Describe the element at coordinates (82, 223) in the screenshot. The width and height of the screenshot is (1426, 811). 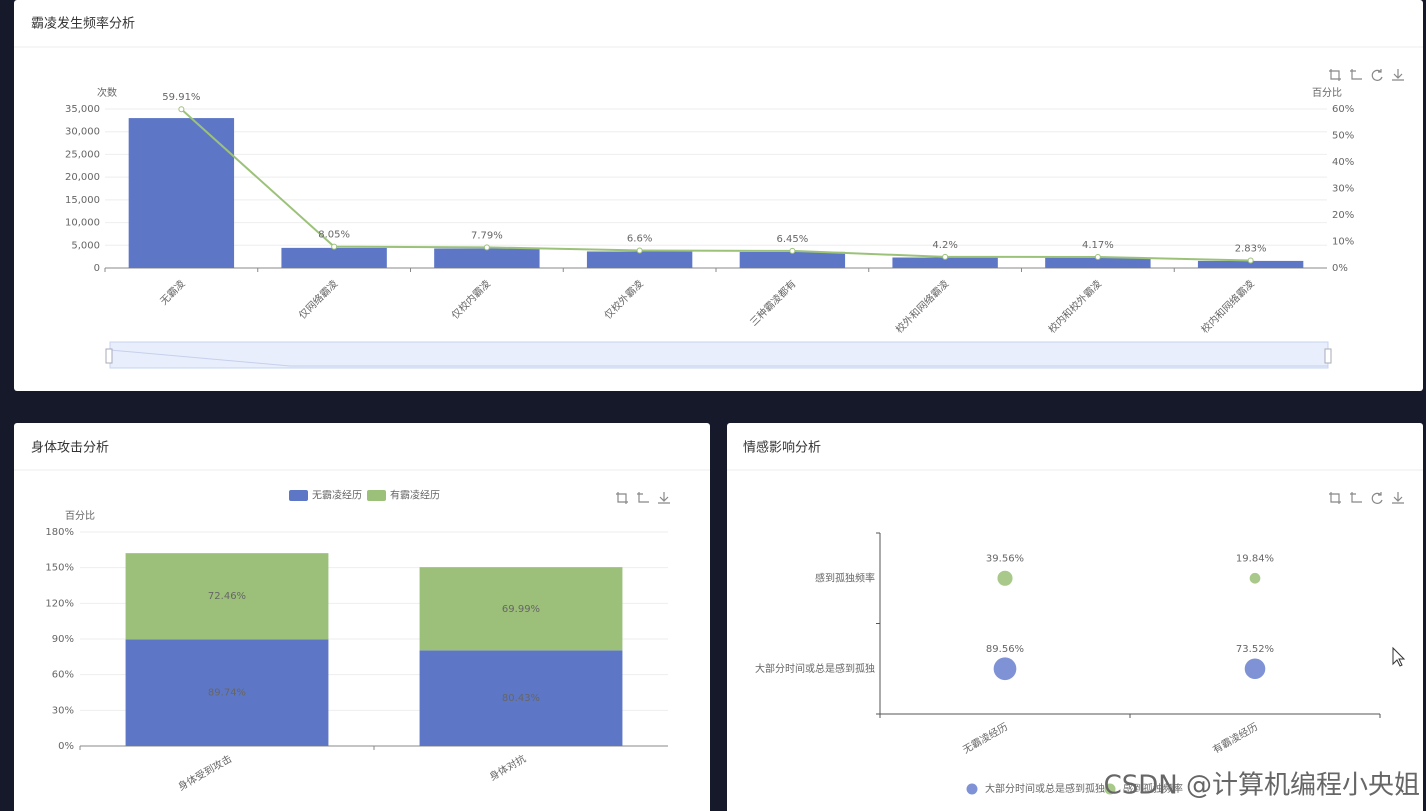
I see `y-tick-label: 10,000` at that location.